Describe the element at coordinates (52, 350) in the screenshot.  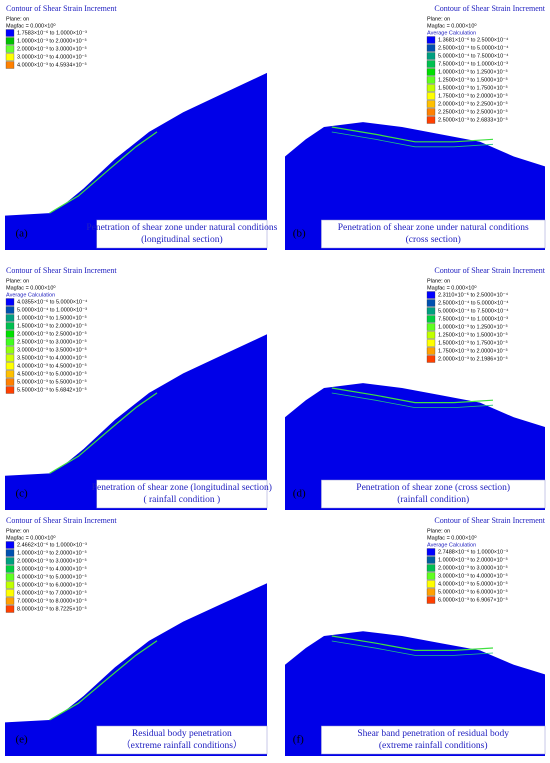
I see `legend-entry: 3.0000×10⁻³ to 3.5000×10⁻³` at that location.